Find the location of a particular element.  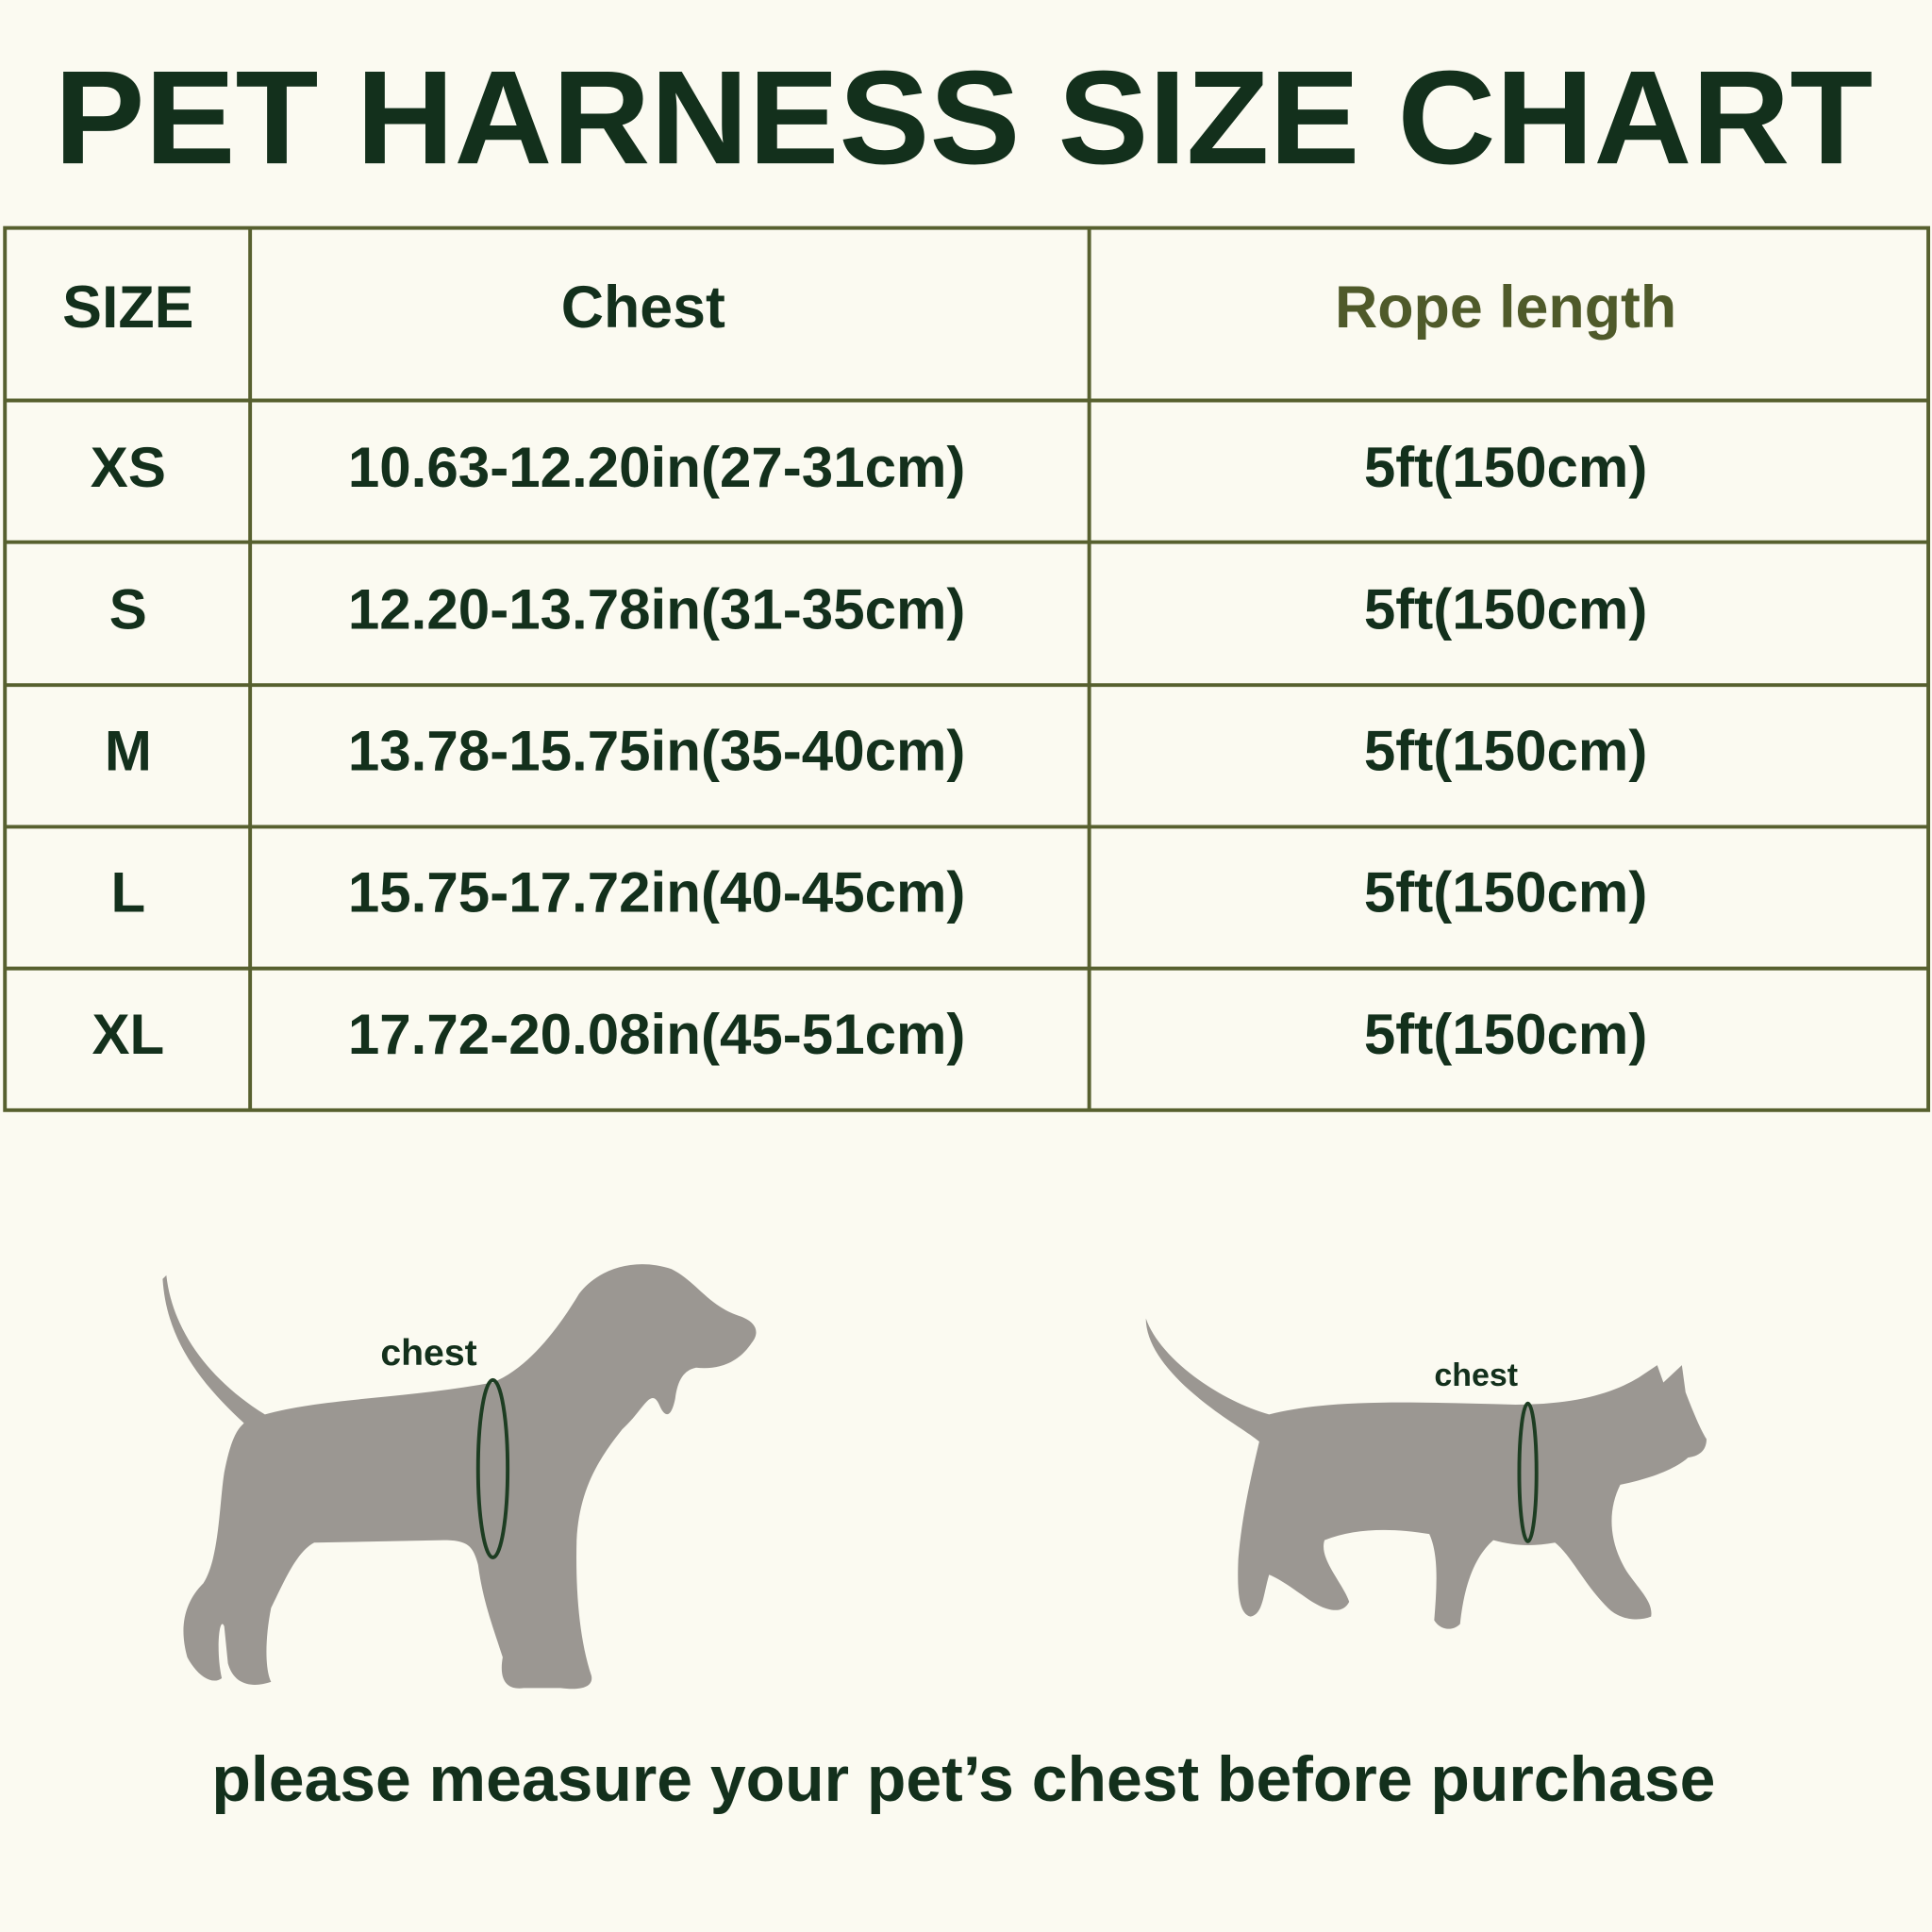

column-header: SIZE is located at coordinates (127, 308).